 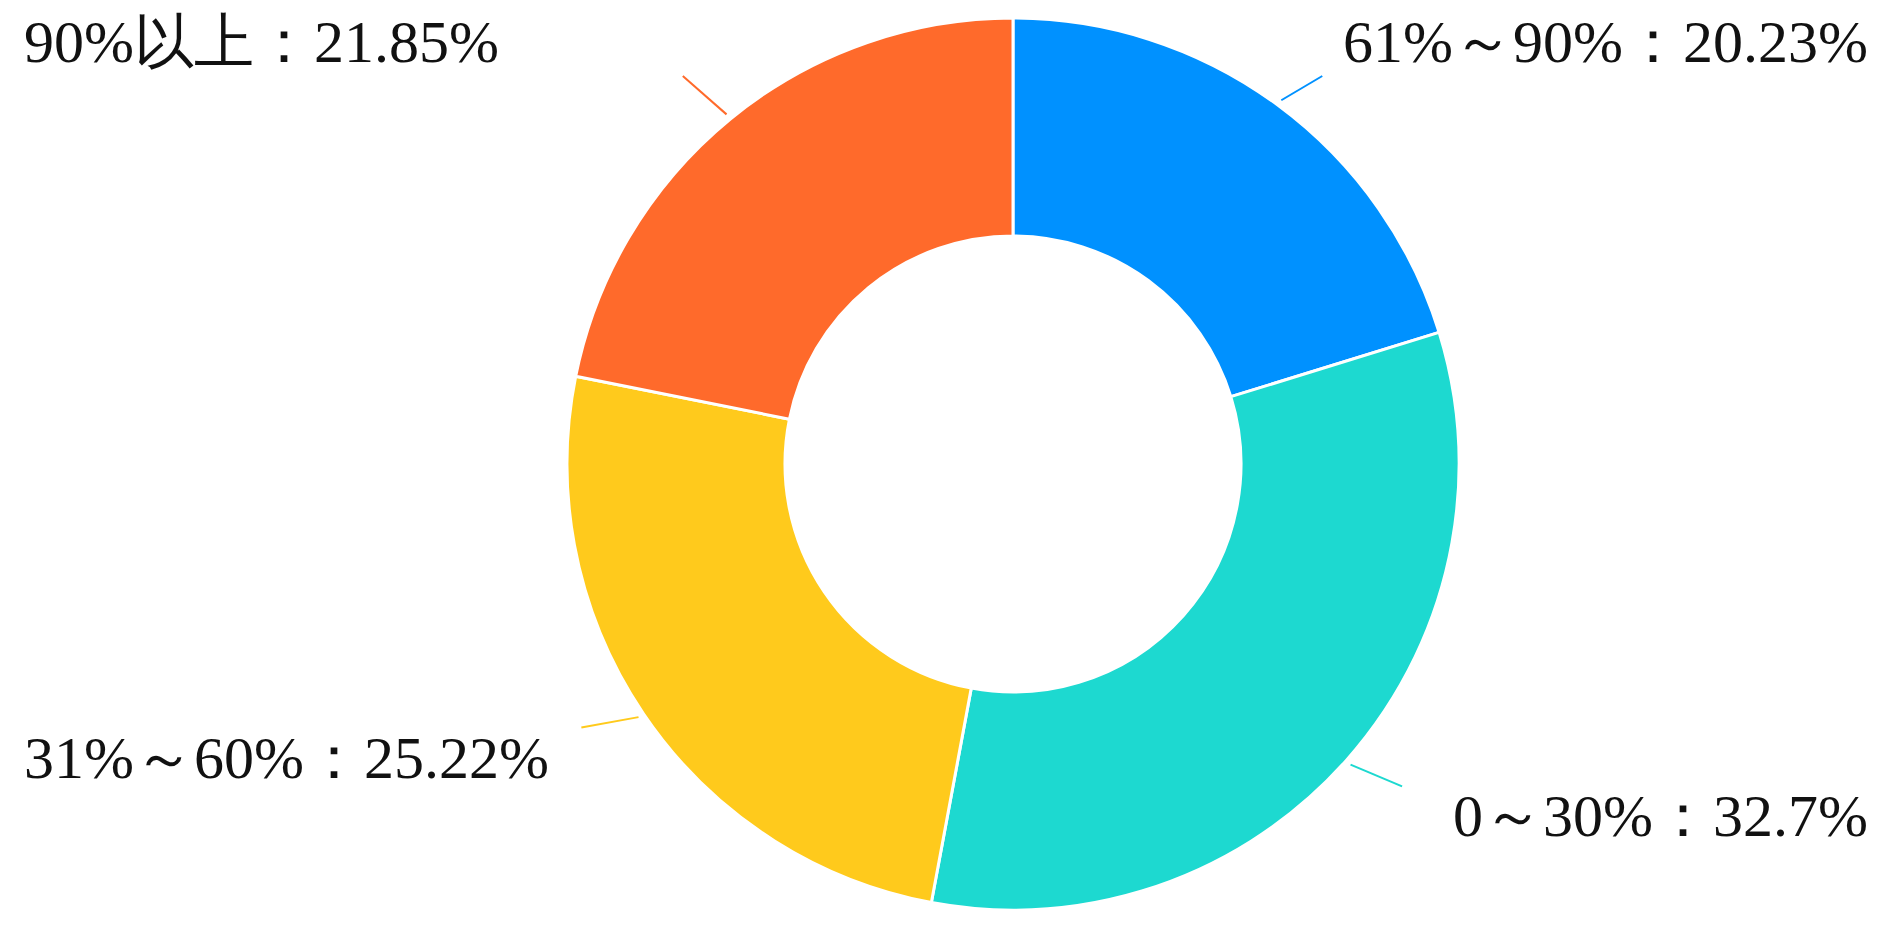 I want to click on slice-label: 90%以上：21.85%, so click(x=261, y=42).